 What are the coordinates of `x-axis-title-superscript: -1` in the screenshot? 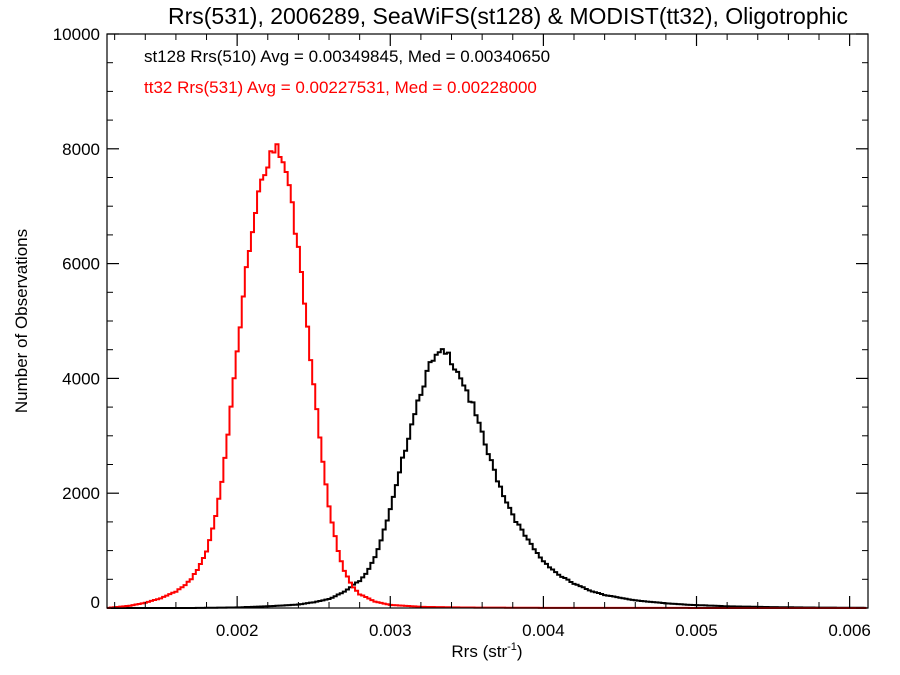 It's located at (512, 647).